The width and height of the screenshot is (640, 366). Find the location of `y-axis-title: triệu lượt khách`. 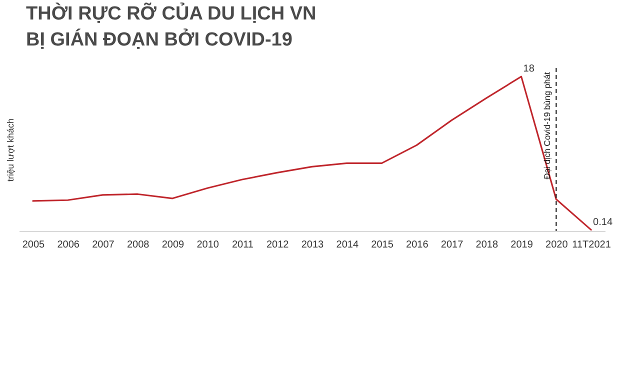

y-axis-title: triệu lượt khách is located at coordinates (11, 150).